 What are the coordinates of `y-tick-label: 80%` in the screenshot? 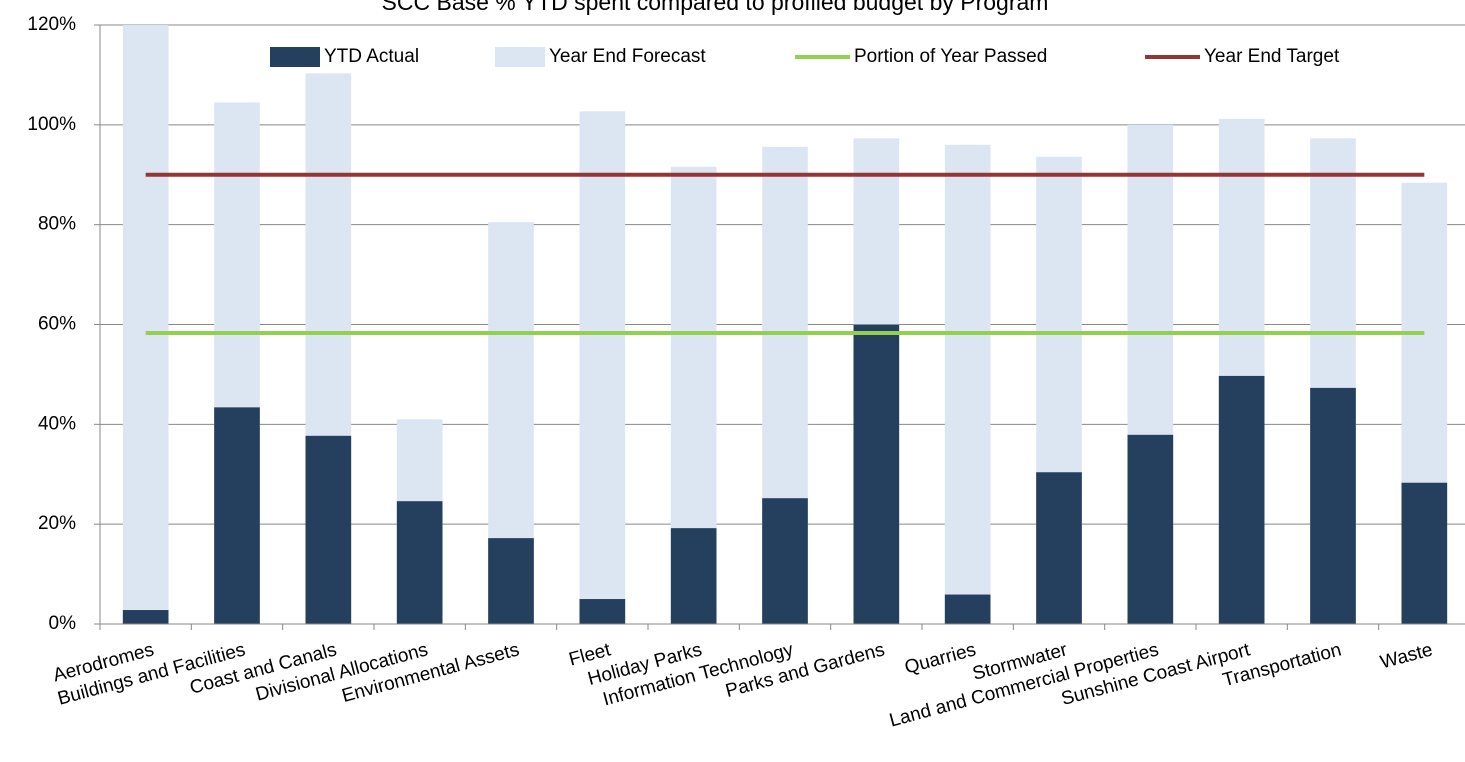 It's located at (57, 224).